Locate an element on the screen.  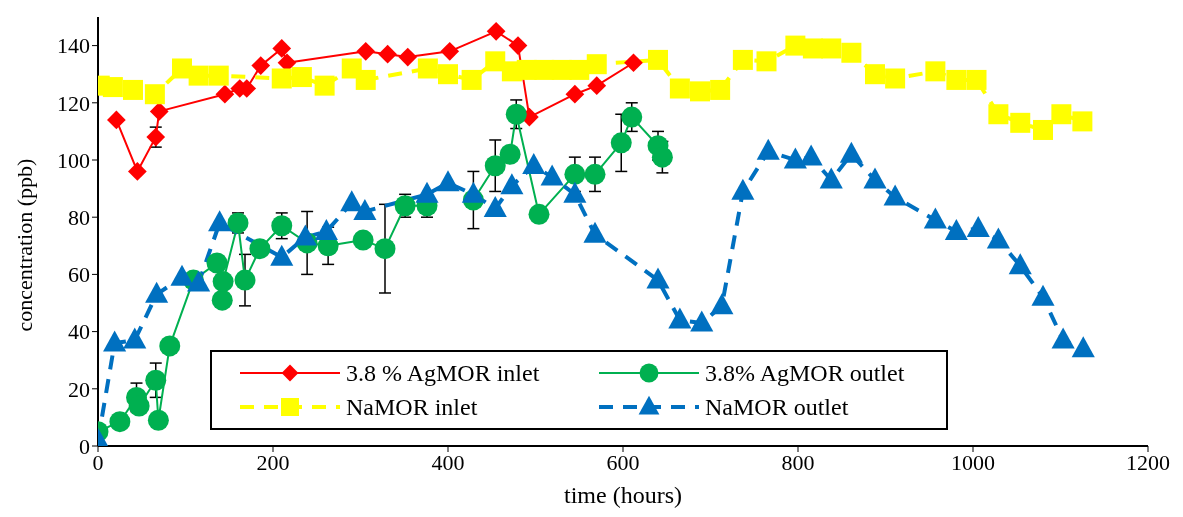
y-tick-label: 120 is located at coordinates (73, 103).